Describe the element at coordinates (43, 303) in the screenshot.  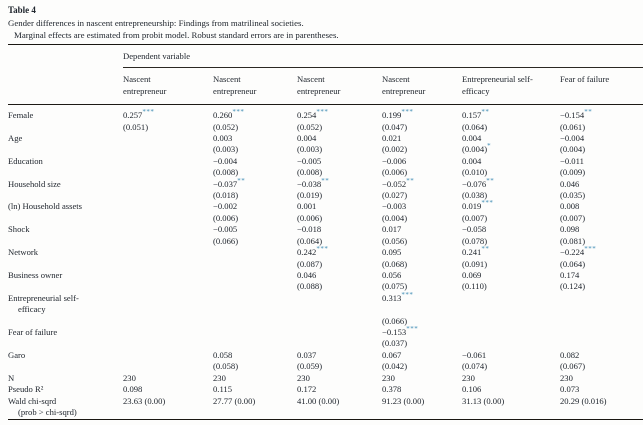
I see `row-label: Entrepreneurial self-efficacy` at that location.